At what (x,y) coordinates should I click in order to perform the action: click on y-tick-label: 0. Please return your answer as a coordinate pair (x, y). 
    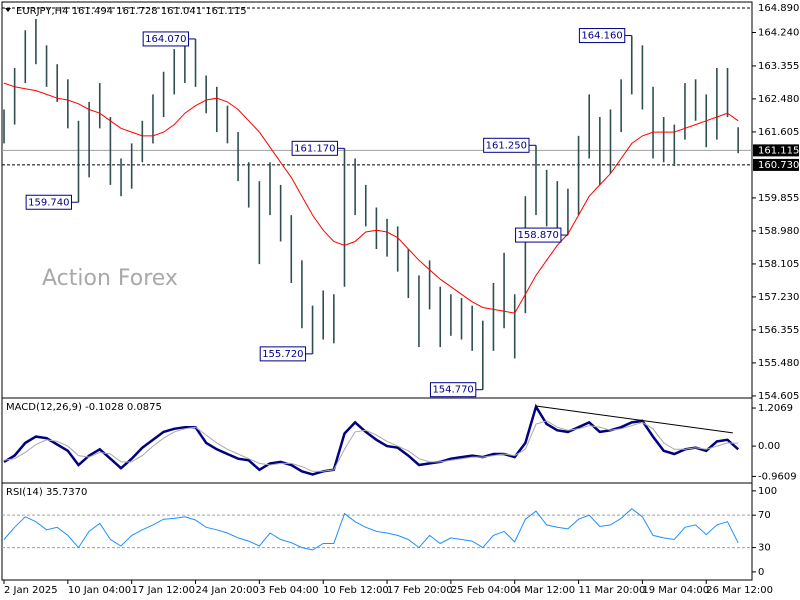
    Looking at the image, I should click on (761, 572).